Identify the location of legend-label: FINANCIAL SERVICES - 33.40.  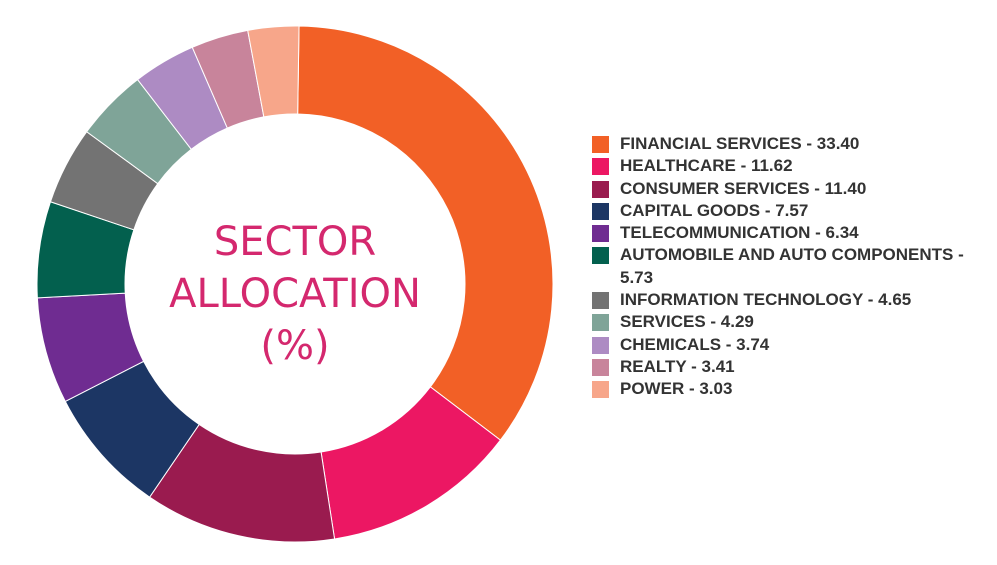
(740, 143).